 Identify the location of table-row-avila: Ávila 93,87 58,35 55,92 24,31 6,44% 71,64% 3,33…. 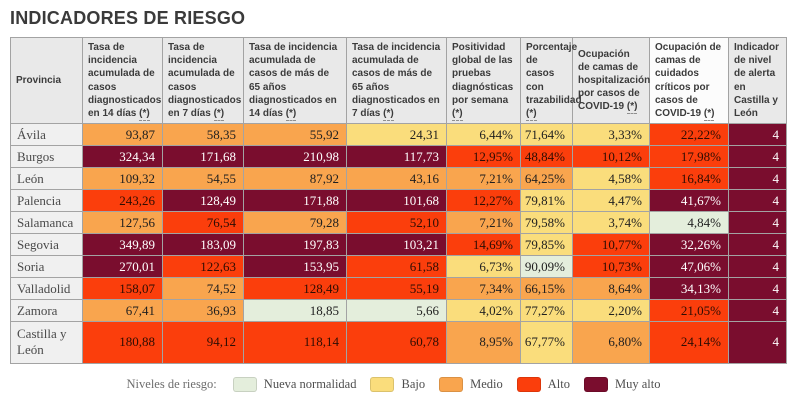
(398, 135).